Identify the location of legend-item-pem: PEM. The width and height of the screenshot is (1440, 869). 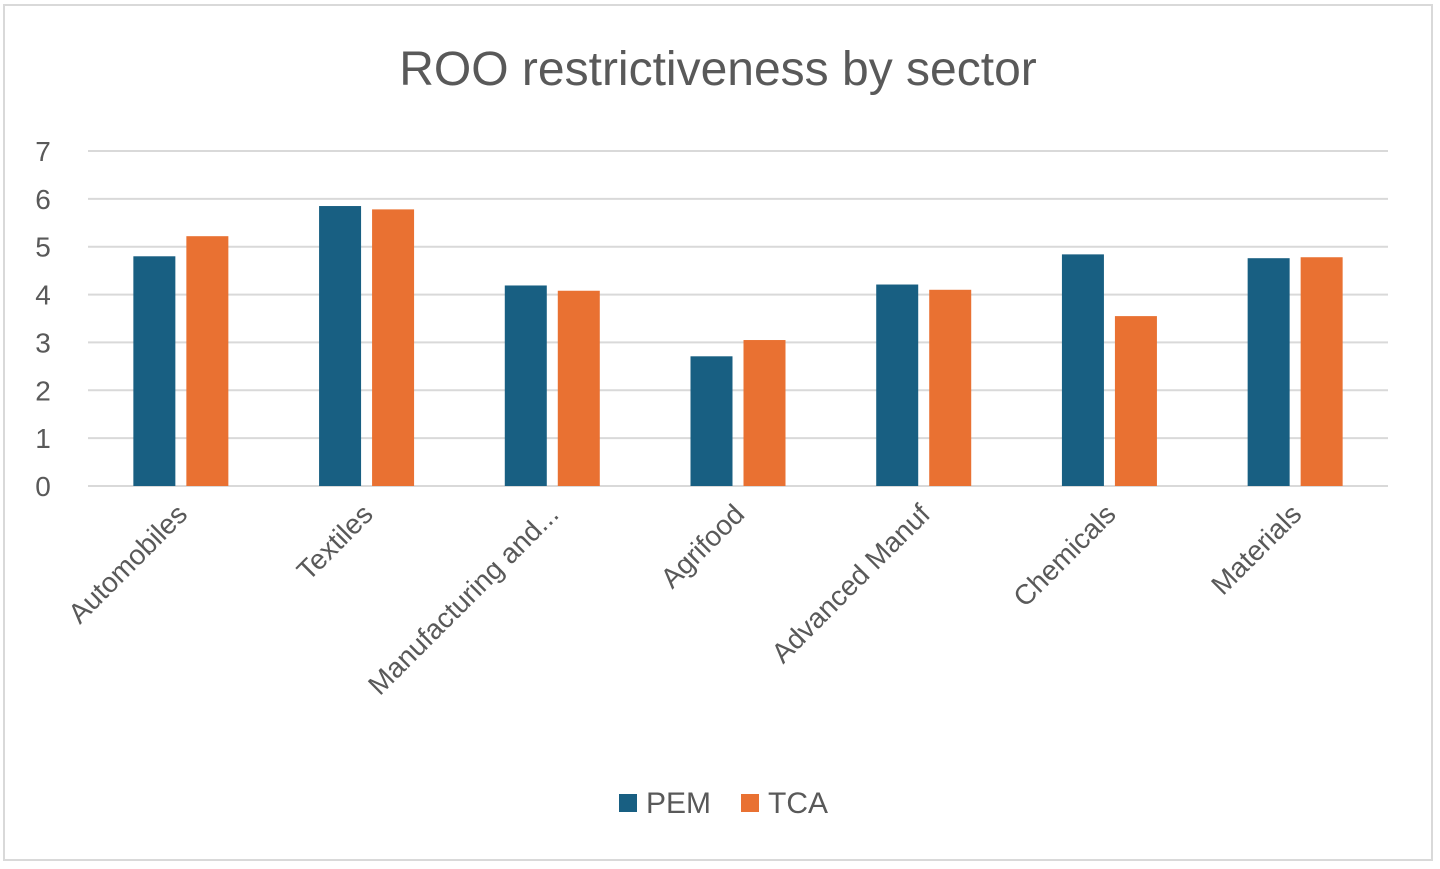
(665, 803).